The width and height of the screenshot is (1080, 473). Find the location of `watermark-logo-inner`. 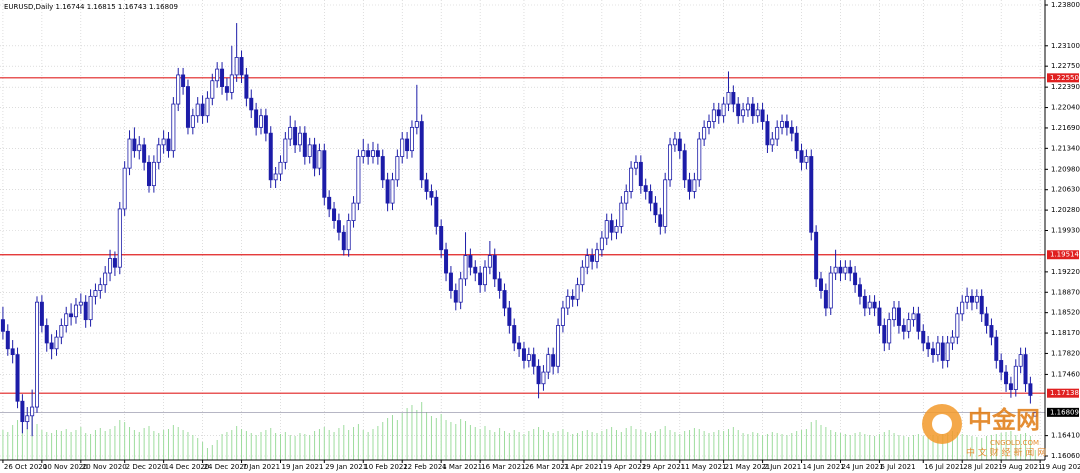

watermark-logo-inner is located at coordinates (942, 424).